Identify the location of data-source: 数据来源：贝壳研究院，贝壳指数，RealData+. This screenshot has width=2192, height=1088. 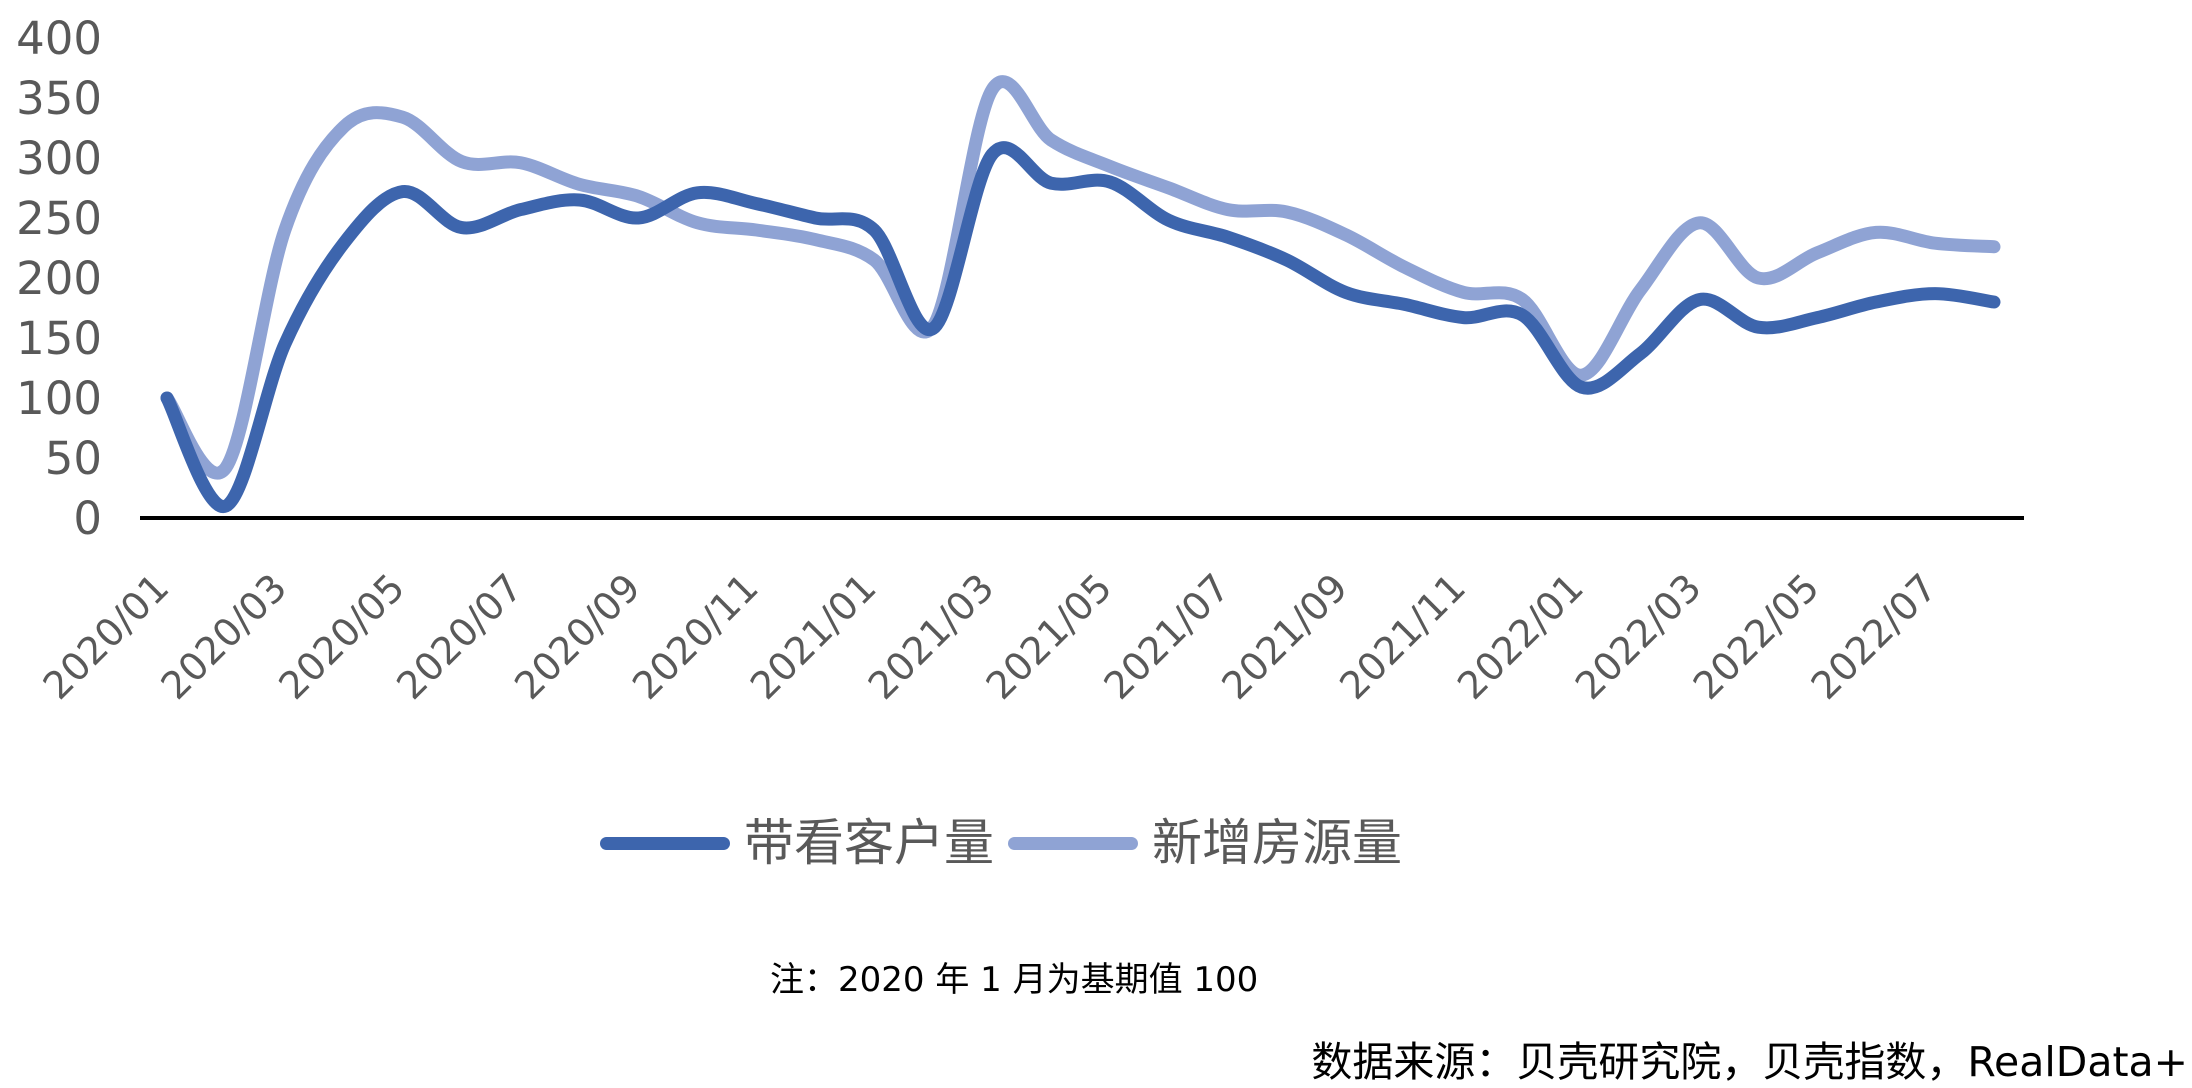
(1749, 1062).